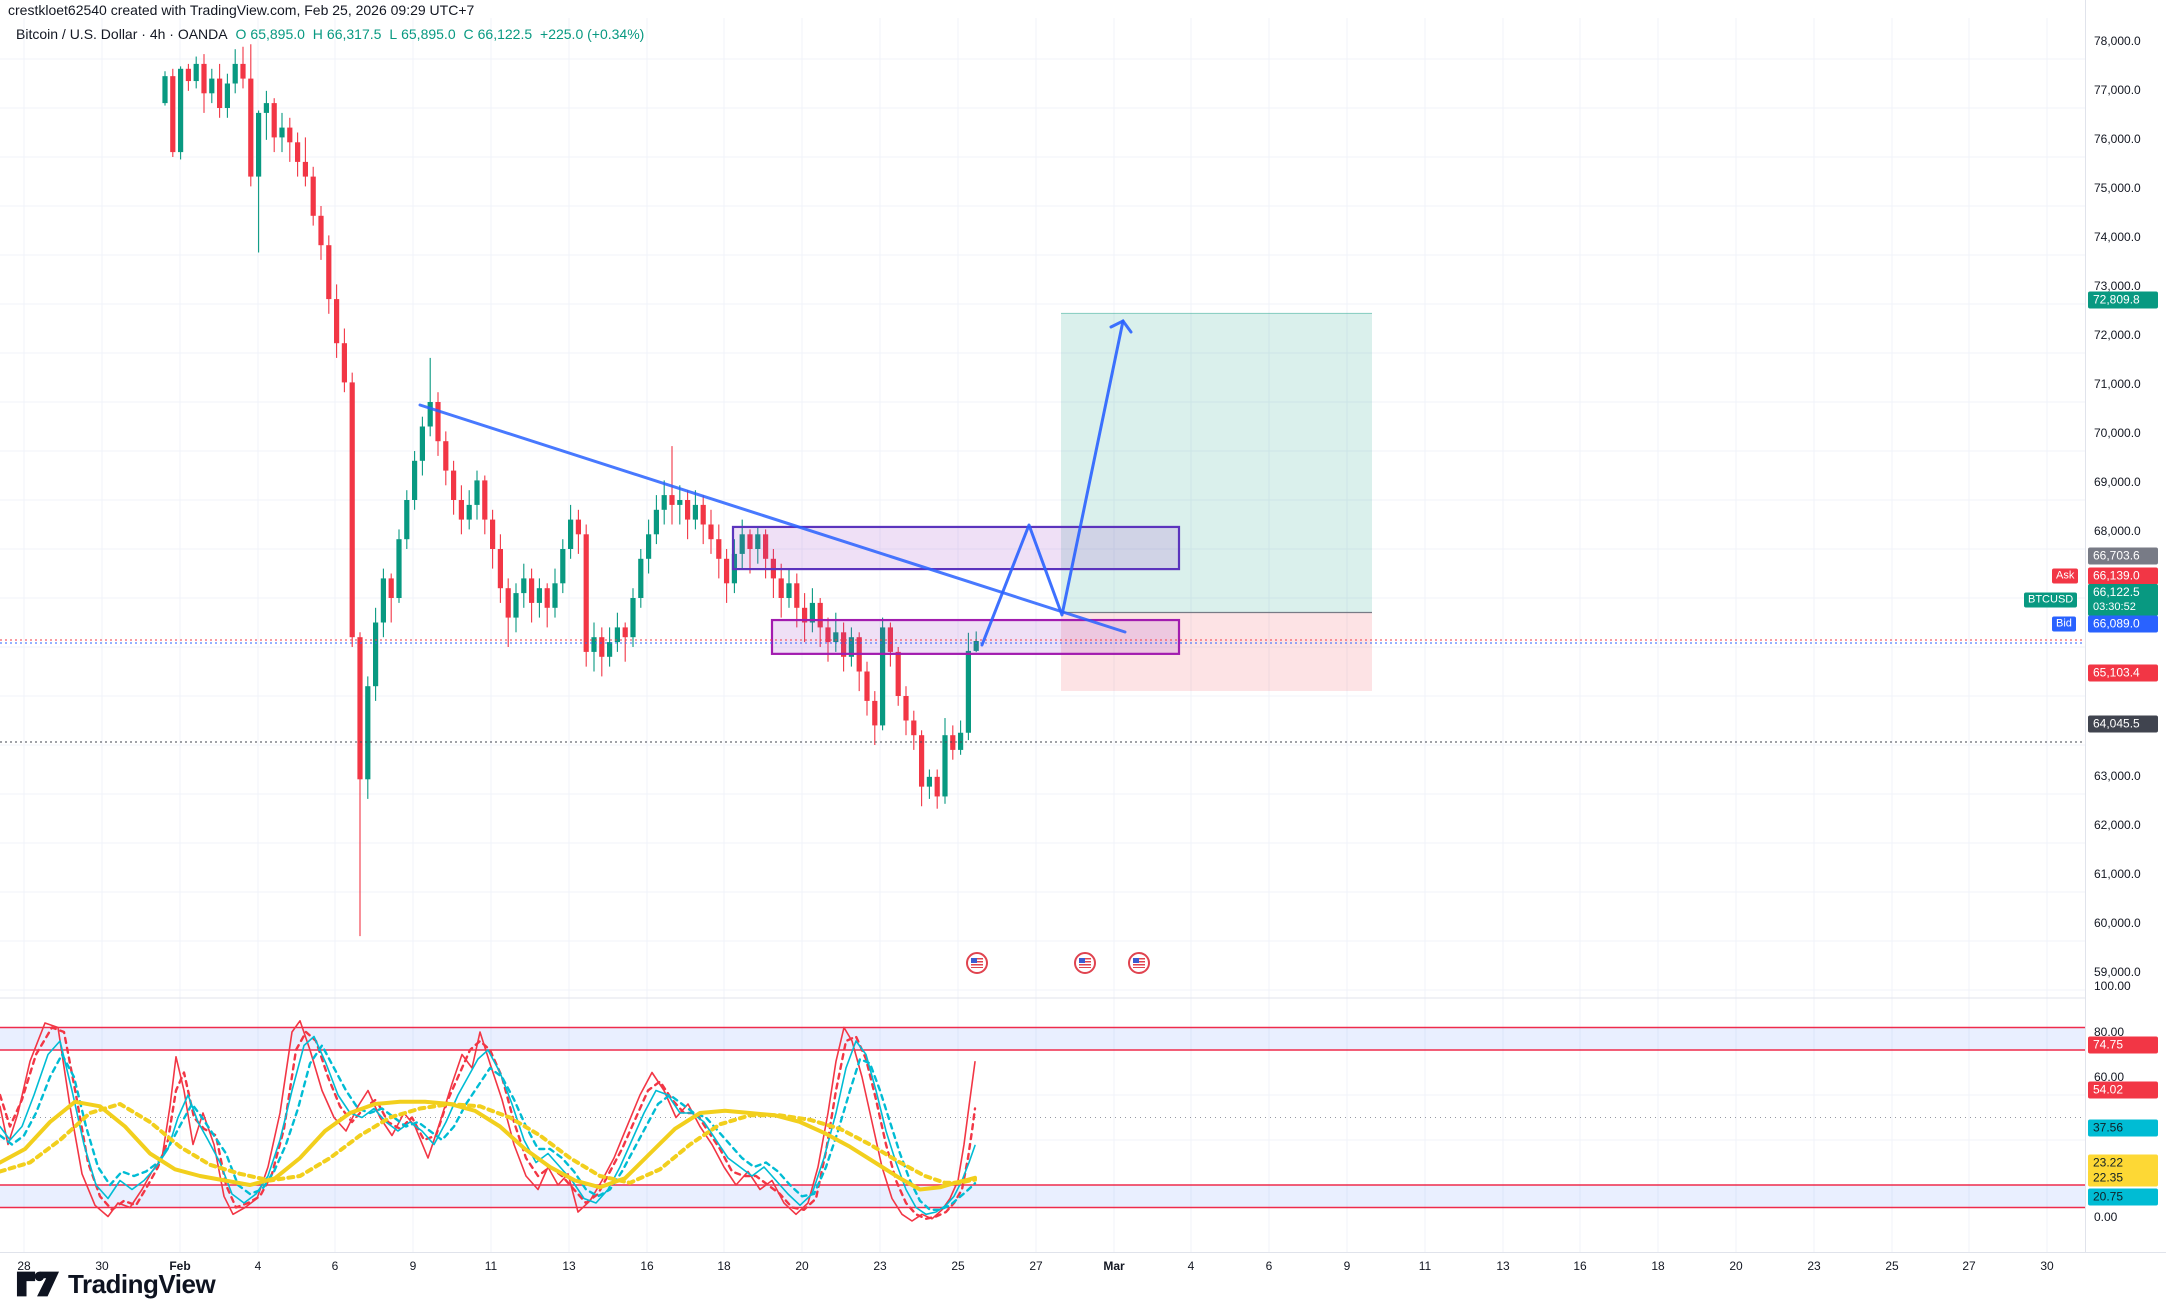  What do you see at coordinates (2117, 874) in the screenshot?
I see `price-tick-label: 61,000.0` at bounding box center [2117, 874].